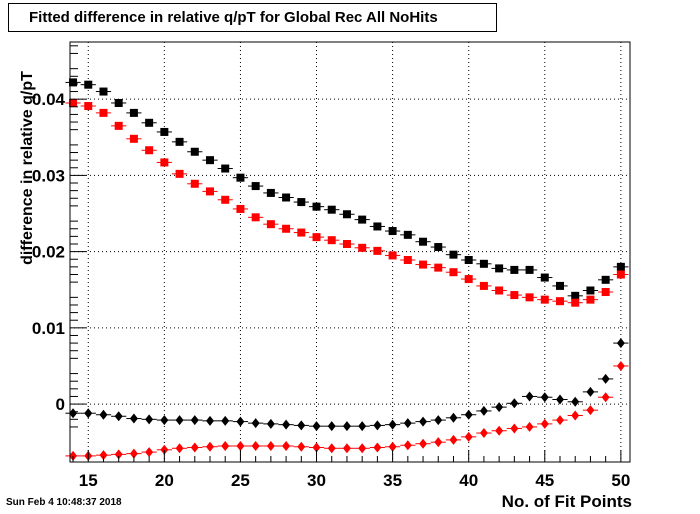 This screenshot has height=514, width=700. What do you see at coordinates (64, 502) in the screenshot?
I see `timestamp: Sun Feb 4 10:48:37 2018` at bounding box center [64, 502].